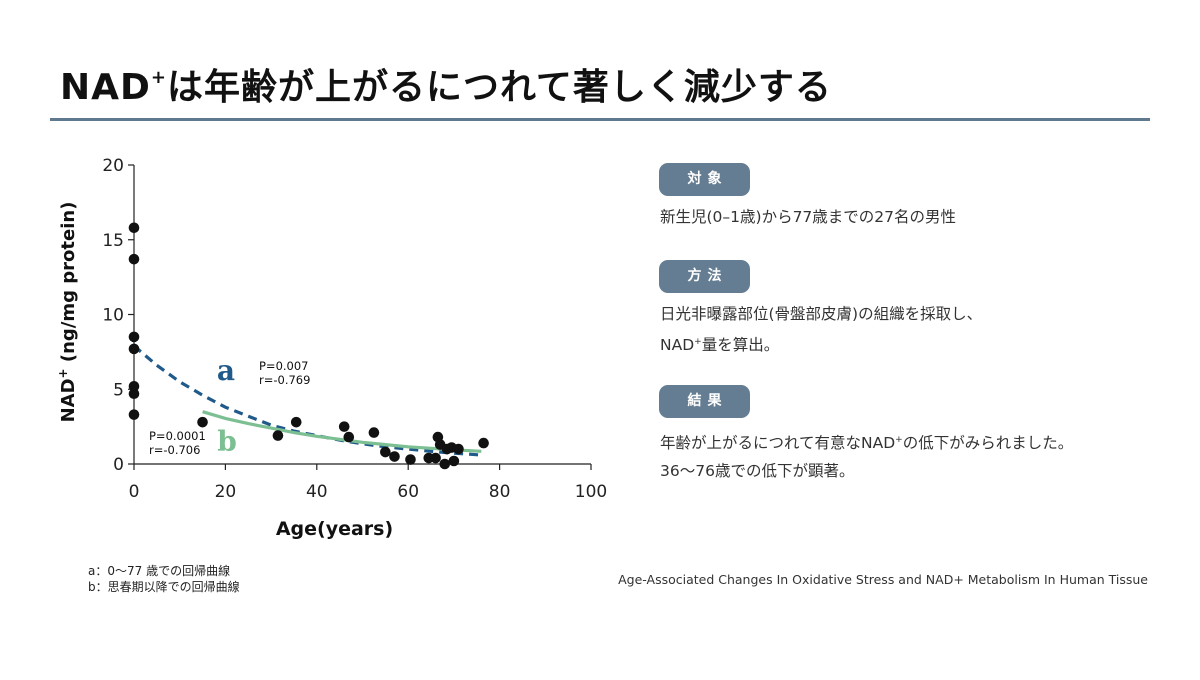 The height and width of the screenshot is (680, 1200). I want to click on x-tick-label: 100, so click(591, 492).